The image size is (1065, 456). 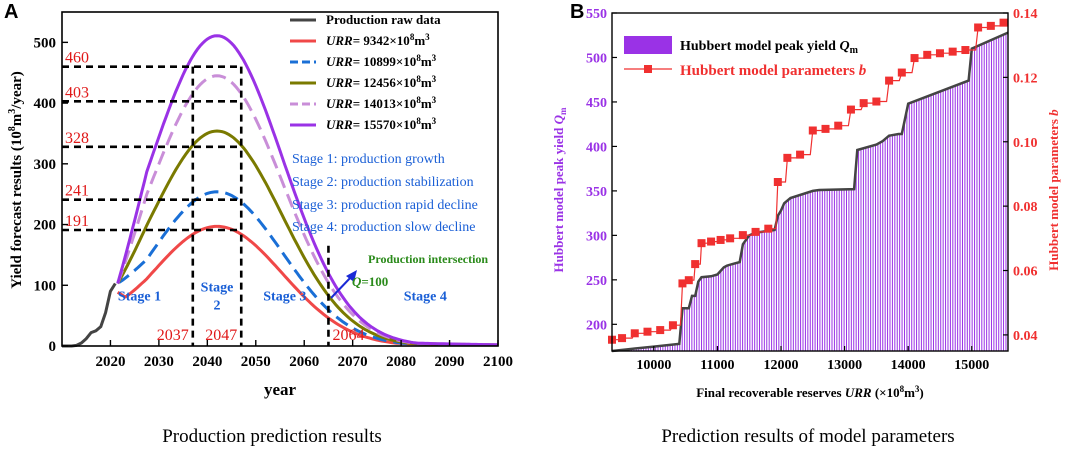 What do you see at coordinates (45, 286) in the screenshot?
I see `a-ytick-label: 100` at bounding box center [45, 286].